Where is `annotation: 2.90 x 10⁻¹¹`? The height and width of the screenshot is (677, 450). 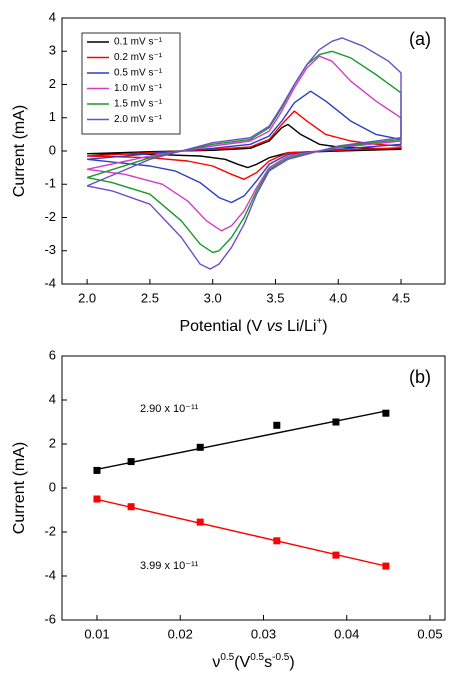 annotation: 2.90 x 10⁻¹¹ is located at coordinates (169, 409).